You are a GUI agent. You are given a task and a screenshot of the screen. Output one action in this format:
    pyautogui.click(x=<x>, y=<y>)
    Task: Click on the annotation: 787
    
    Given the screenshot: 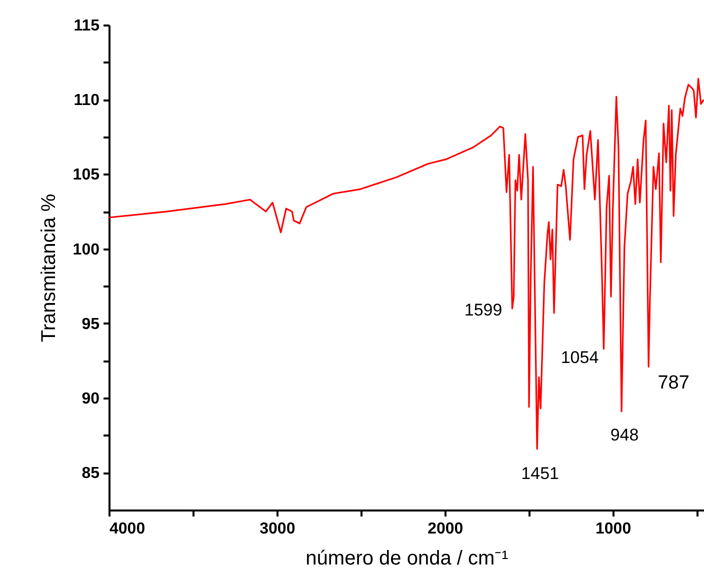 What is the action you would take?
    pyautogui.click(x=674, y=383)
    